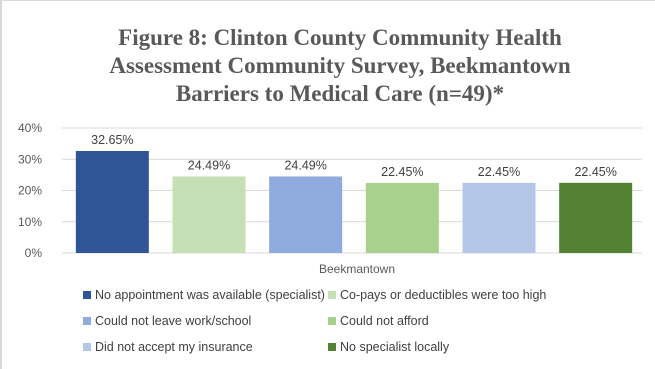 This screenshot has width=655, height=369. I want to click on data-label-3: 24.49%, so click(305, 165).